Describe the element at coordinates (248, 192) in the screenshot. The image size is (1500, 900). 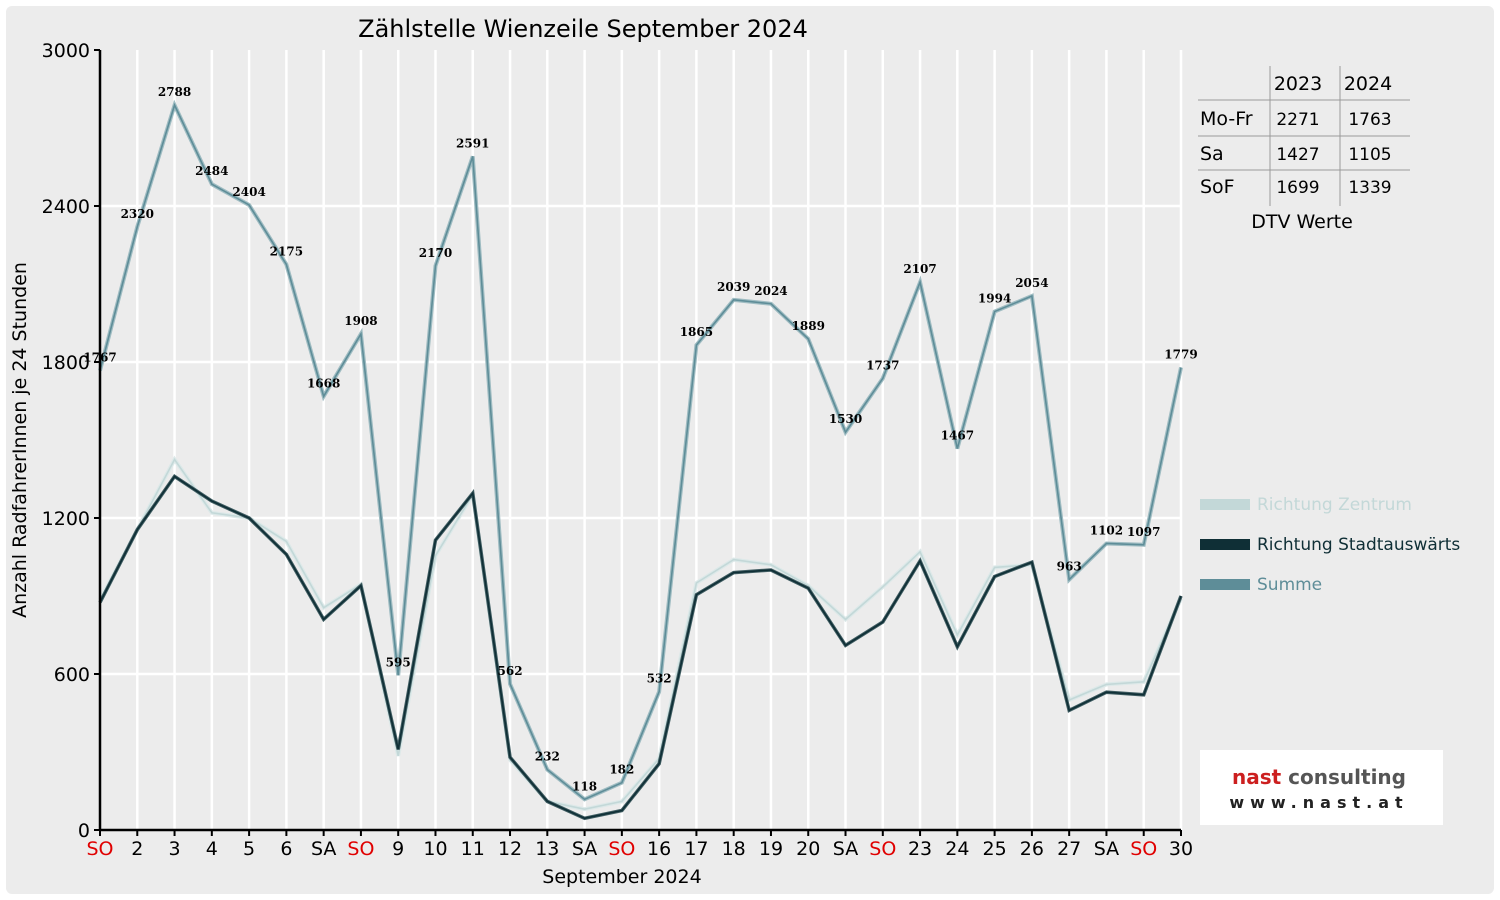
I see `data-label: 2404` at that location.